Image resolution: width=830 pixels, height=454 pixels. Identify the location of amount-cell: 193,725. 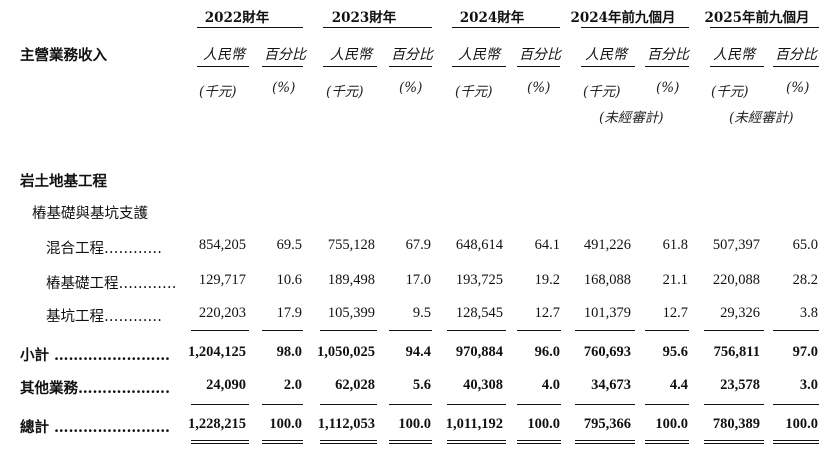
(479, 280).